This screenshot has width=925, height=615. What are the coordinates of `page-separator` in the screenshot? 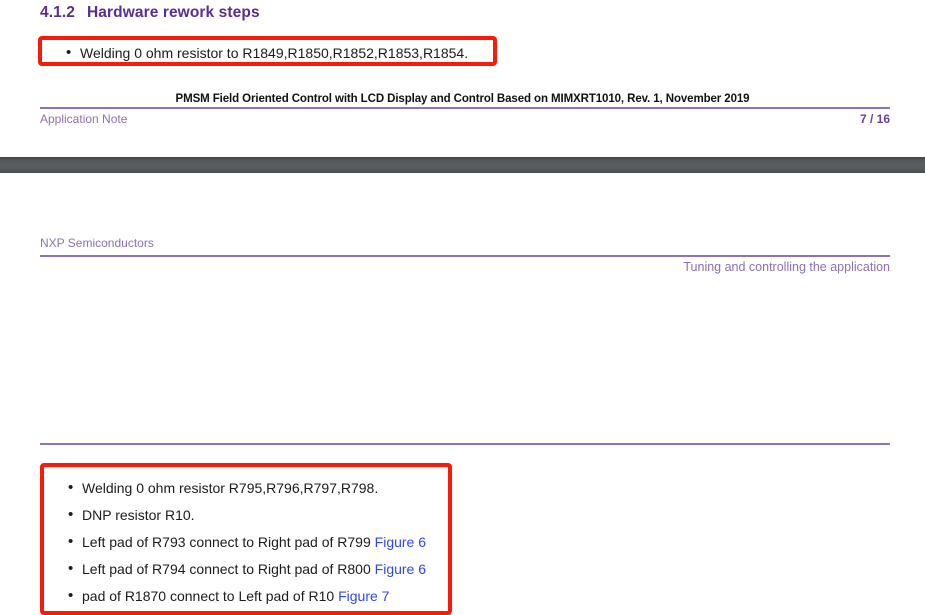 It's located at (462, 165).